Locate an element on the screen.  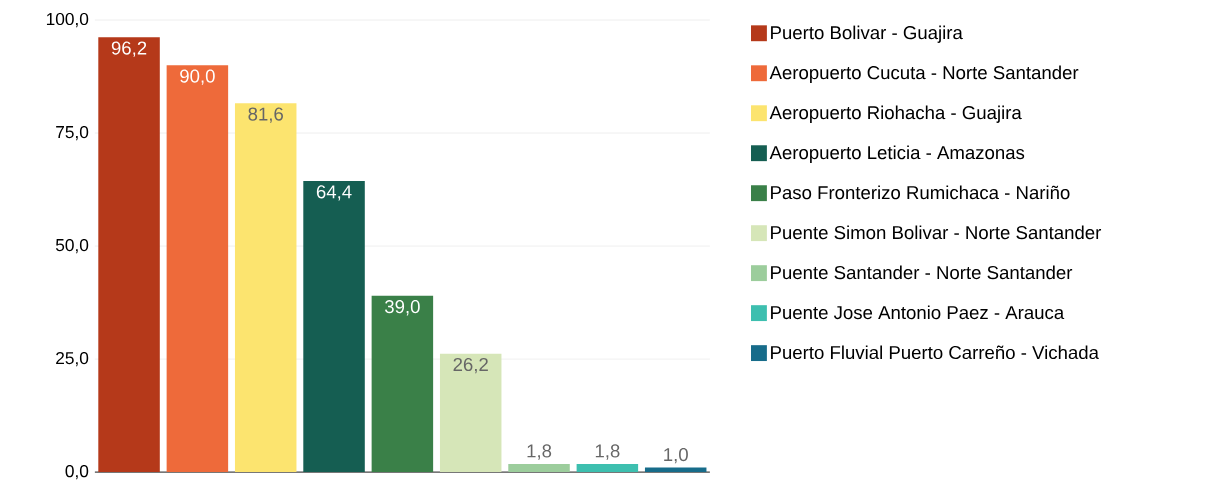
legend-label: Paso Fronterizo Rumichaca - Nariño is located at coordinates (920, 192).